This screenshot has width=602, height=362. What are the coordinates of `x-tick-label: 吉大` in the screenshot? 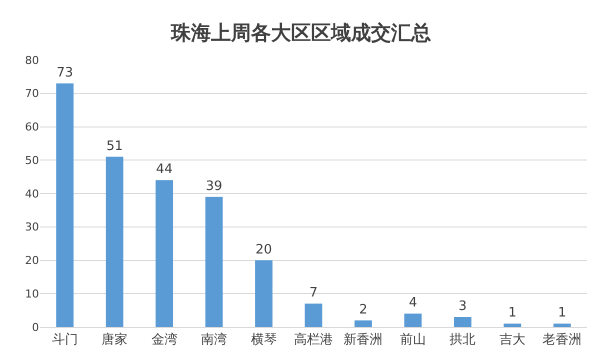 It's located at (512, 340).